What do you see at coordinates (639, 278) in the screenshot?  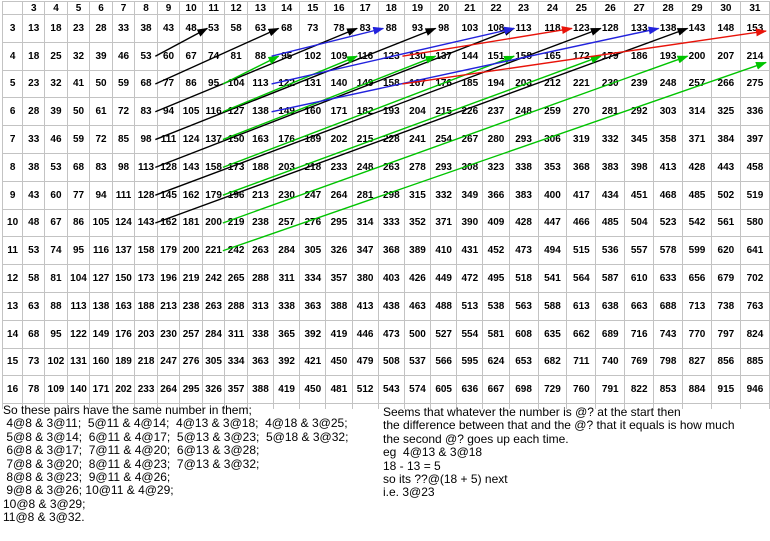 I see `cell-12-27: 610` at bounding box center [639, 278].